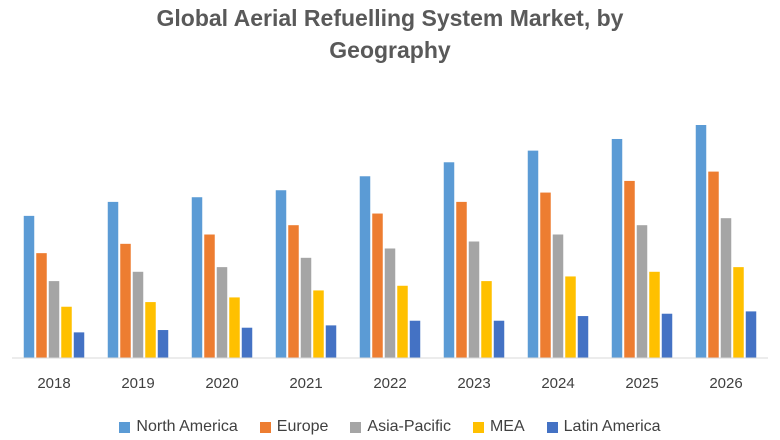  I want to click on x-tick-label-2024: 2024, so click(557, 383).